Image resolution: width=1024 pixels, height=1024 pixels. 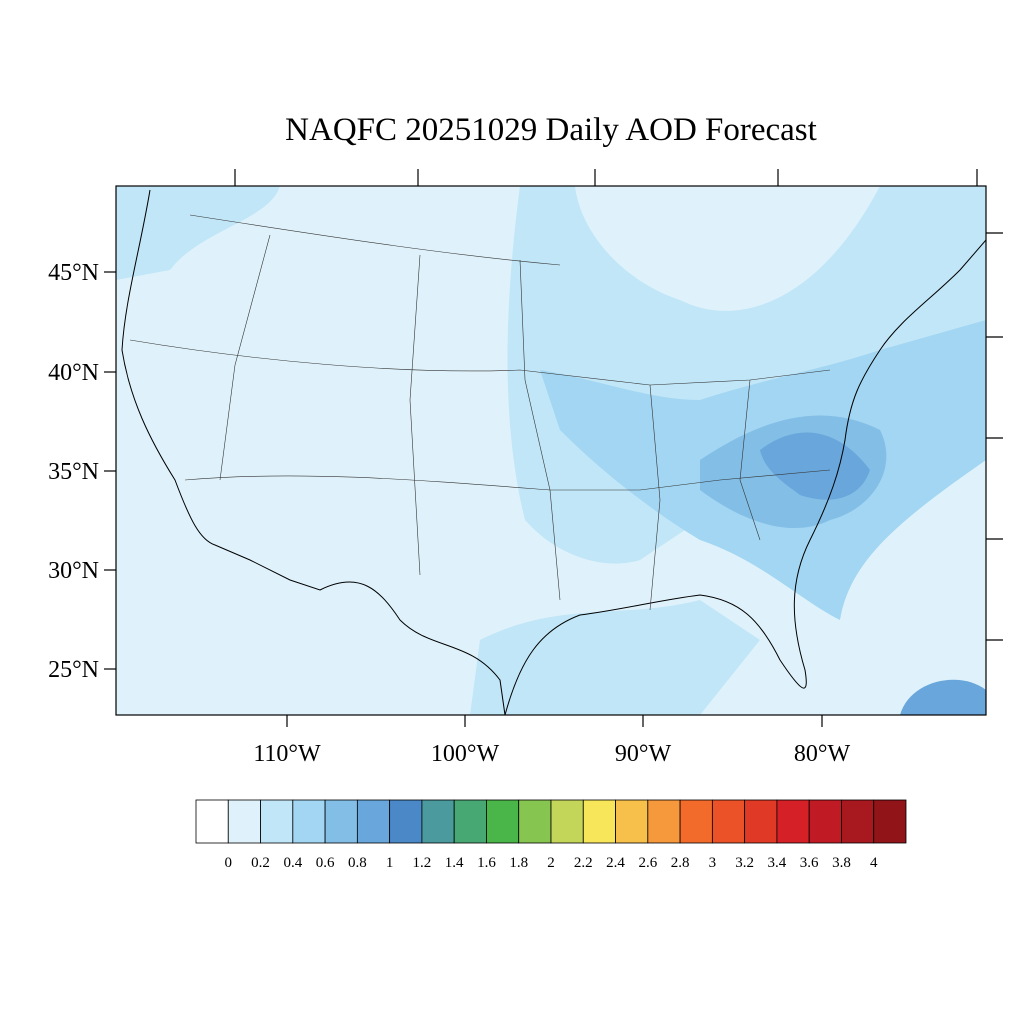 I want to click on colorbar-label: 3.4, so click(x=777, y=863).